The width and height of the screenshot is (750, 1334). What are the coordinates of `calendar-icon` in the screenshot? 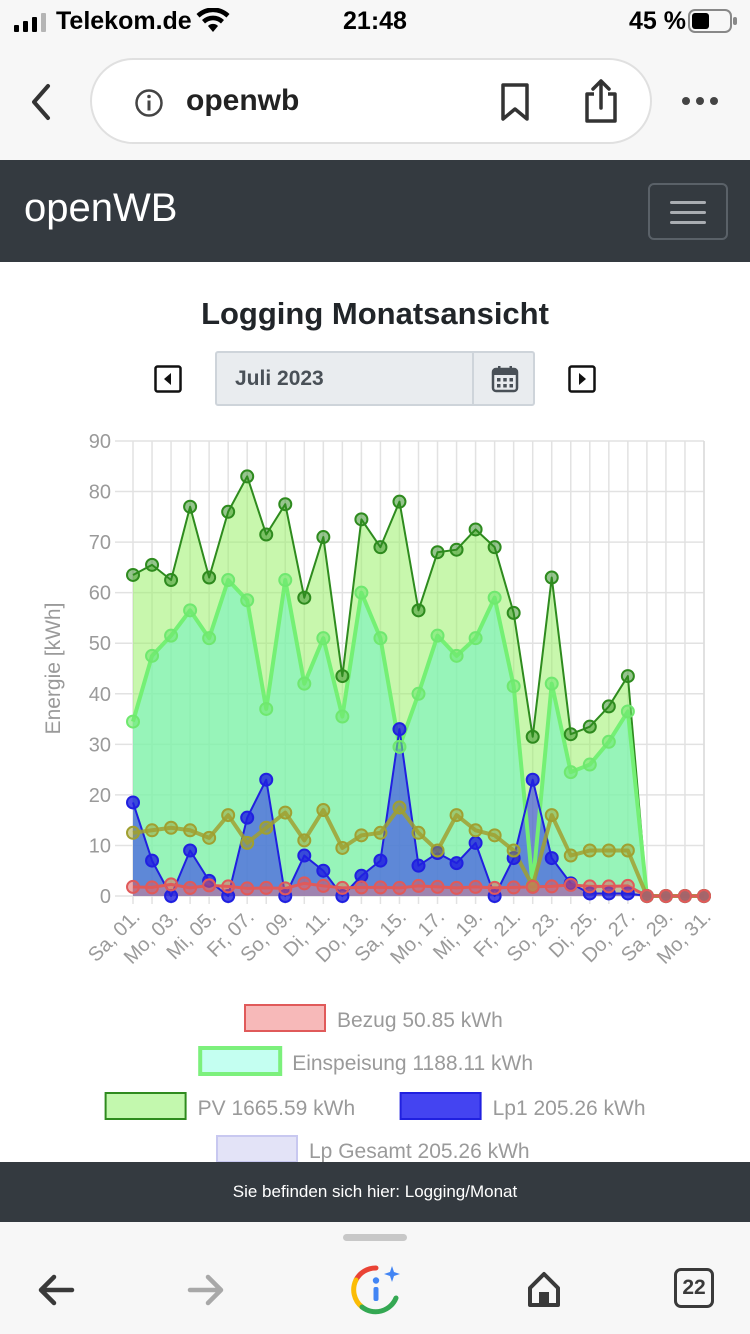 It's located at (505, 379).